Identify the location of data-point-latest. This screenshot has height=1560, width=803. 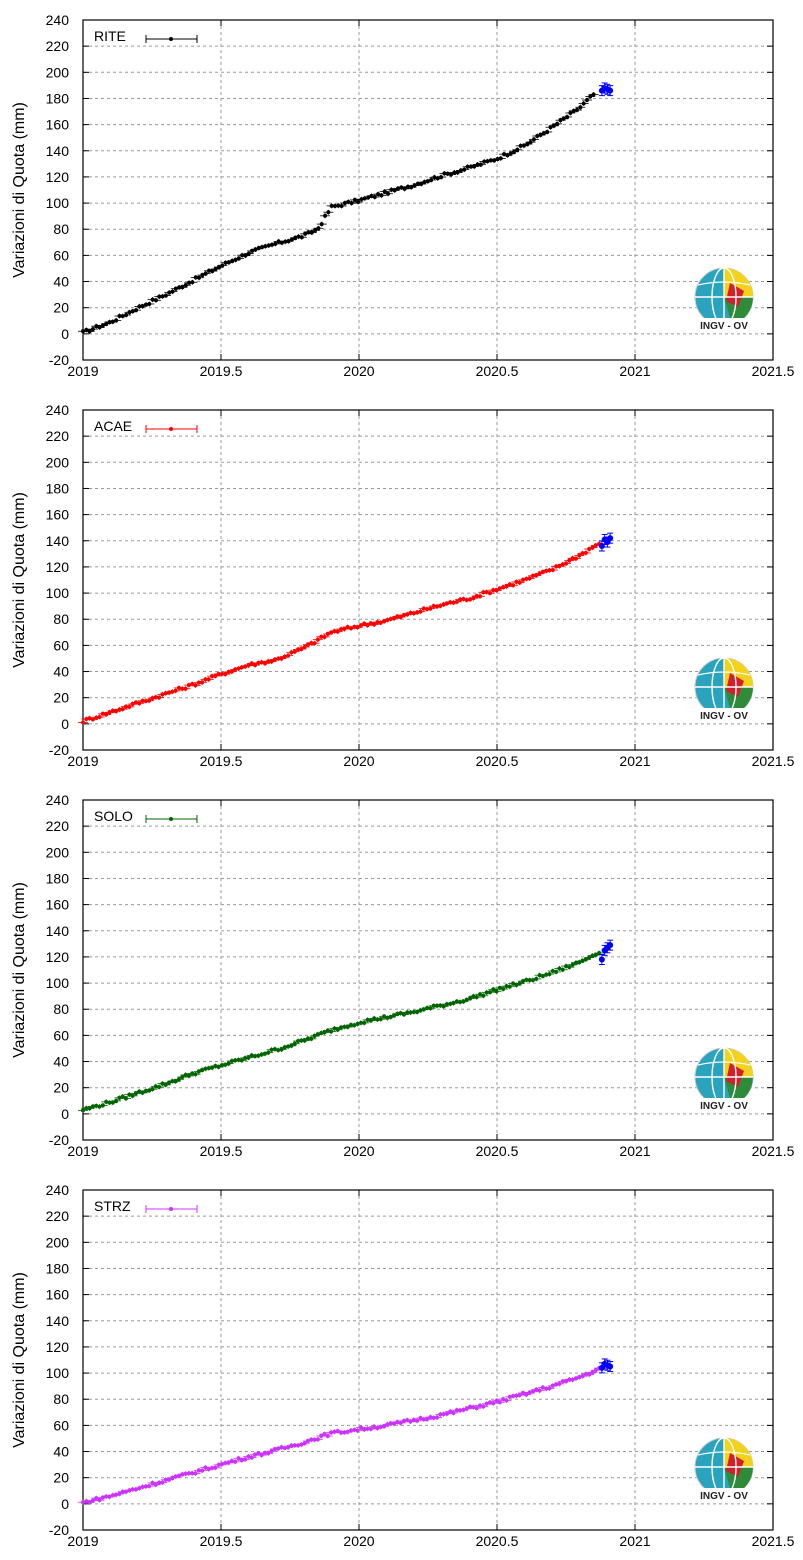
(601, 959).